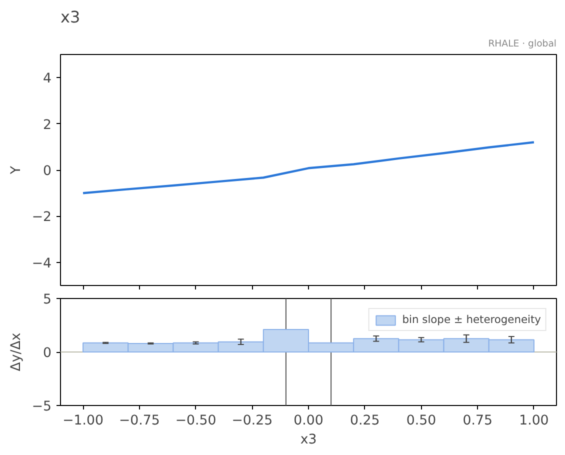 This screenshot has width=565, height=455. I want to click on legend-label: bin slope ± heterogeneity, so click(471, 319).